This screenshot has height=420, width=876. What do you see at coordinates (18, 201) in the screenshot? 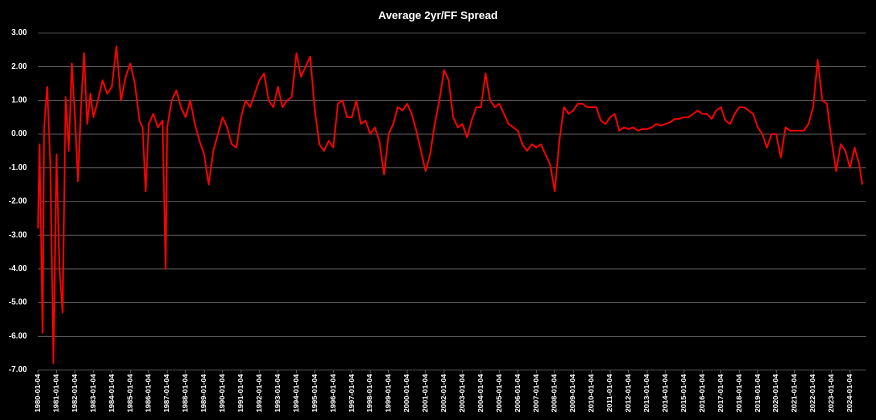
I see `y-tick-label: -2.00` at bounding box center [18, 201].